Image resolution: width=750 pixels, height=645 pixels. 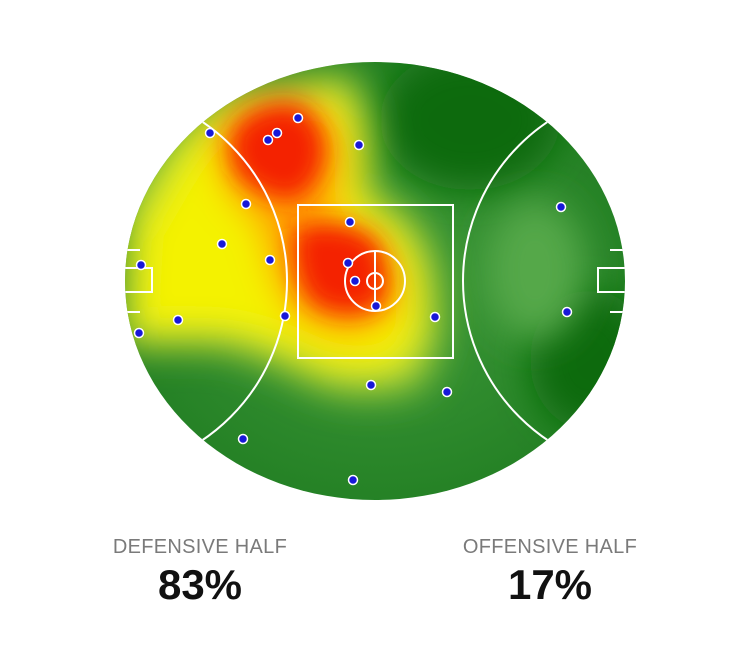 I want to click on stat-value: 83%, so click(x=200, y=584).